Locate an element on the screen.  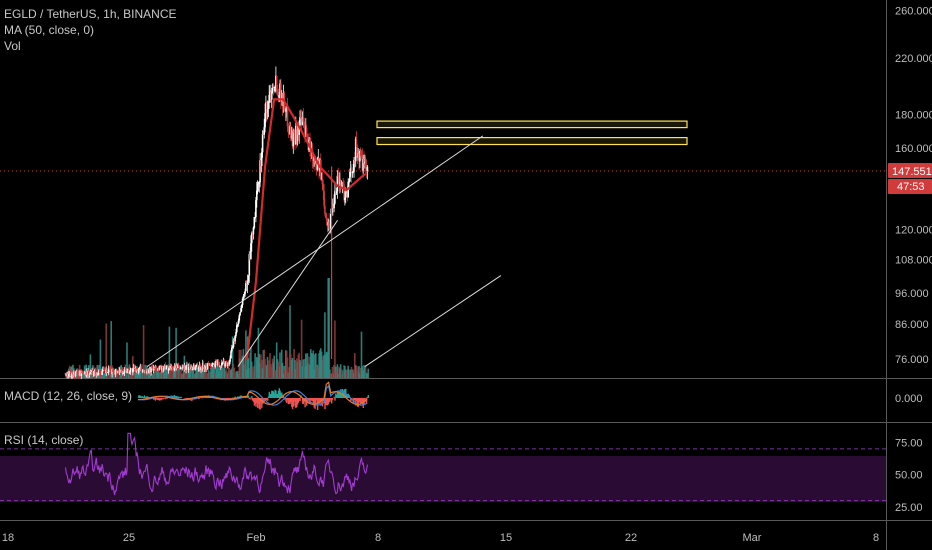
rsi-line is located at coordinates (216, 464).